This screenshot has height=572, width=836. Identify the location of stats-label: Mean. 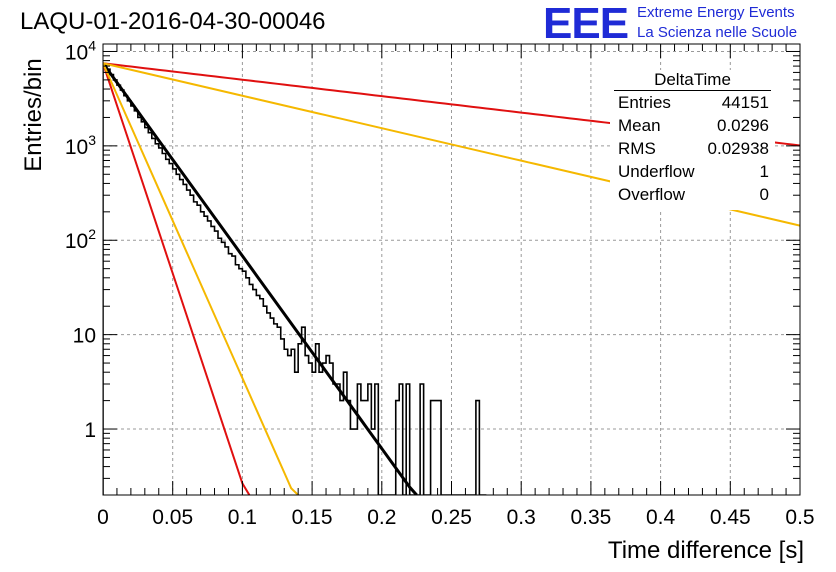
(639, 125).